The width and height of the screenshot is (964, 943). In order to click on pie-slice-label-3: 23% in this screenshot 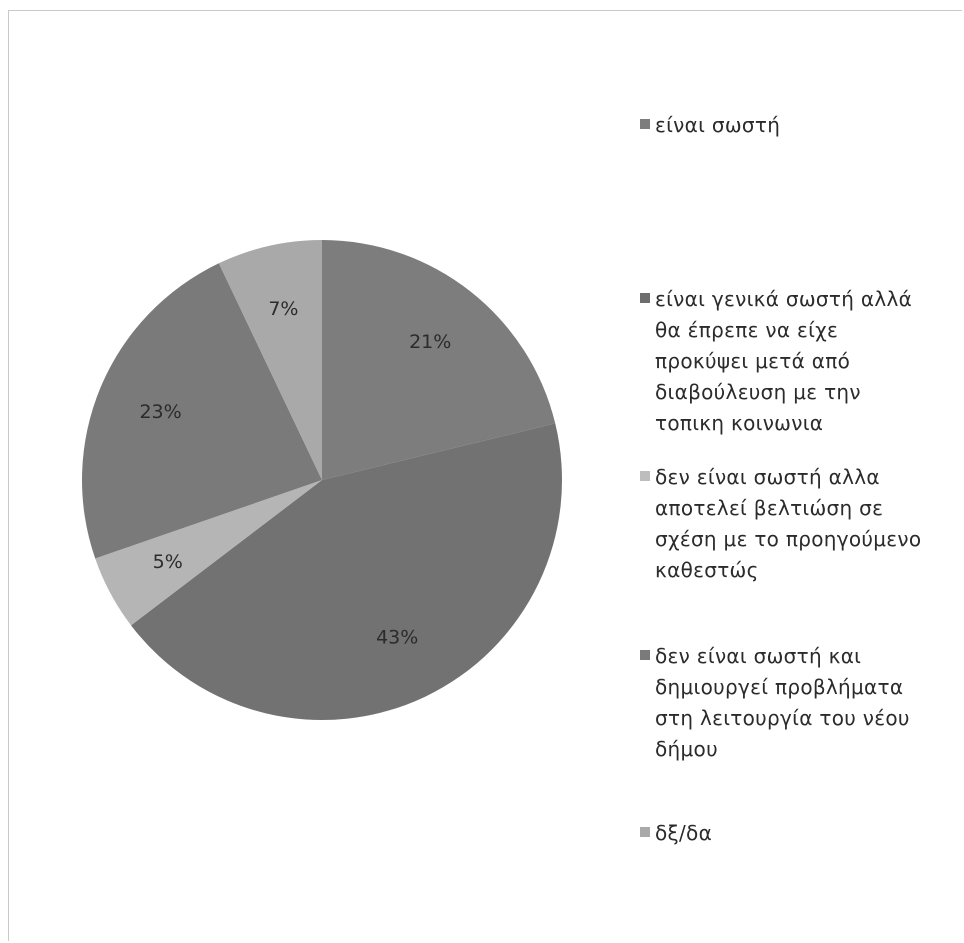, I will do `click(160, 412)`.